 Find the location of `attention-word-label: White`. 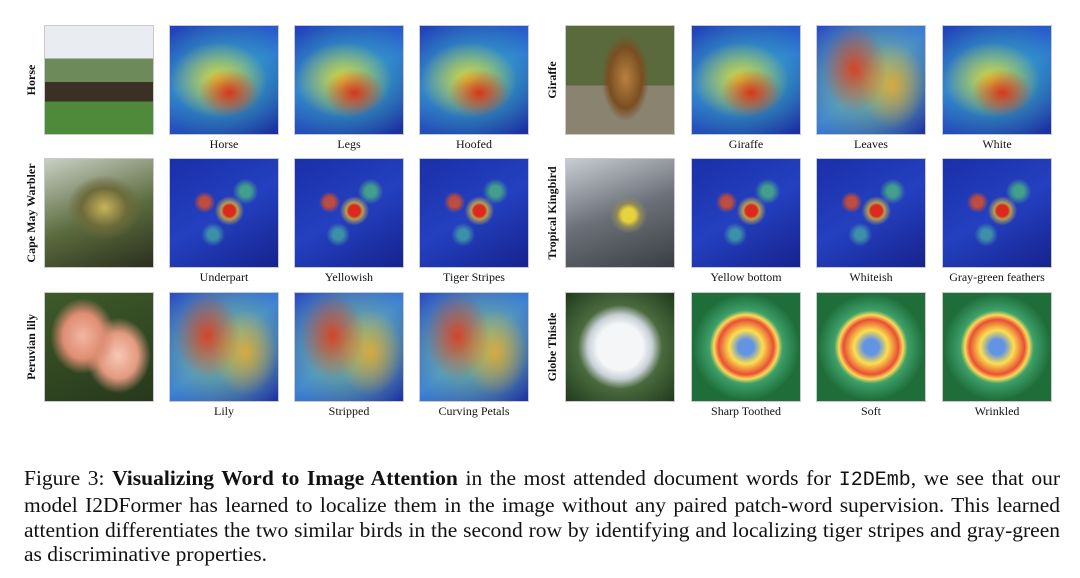

attention-word-label: White is located at coordinates (997, 144).